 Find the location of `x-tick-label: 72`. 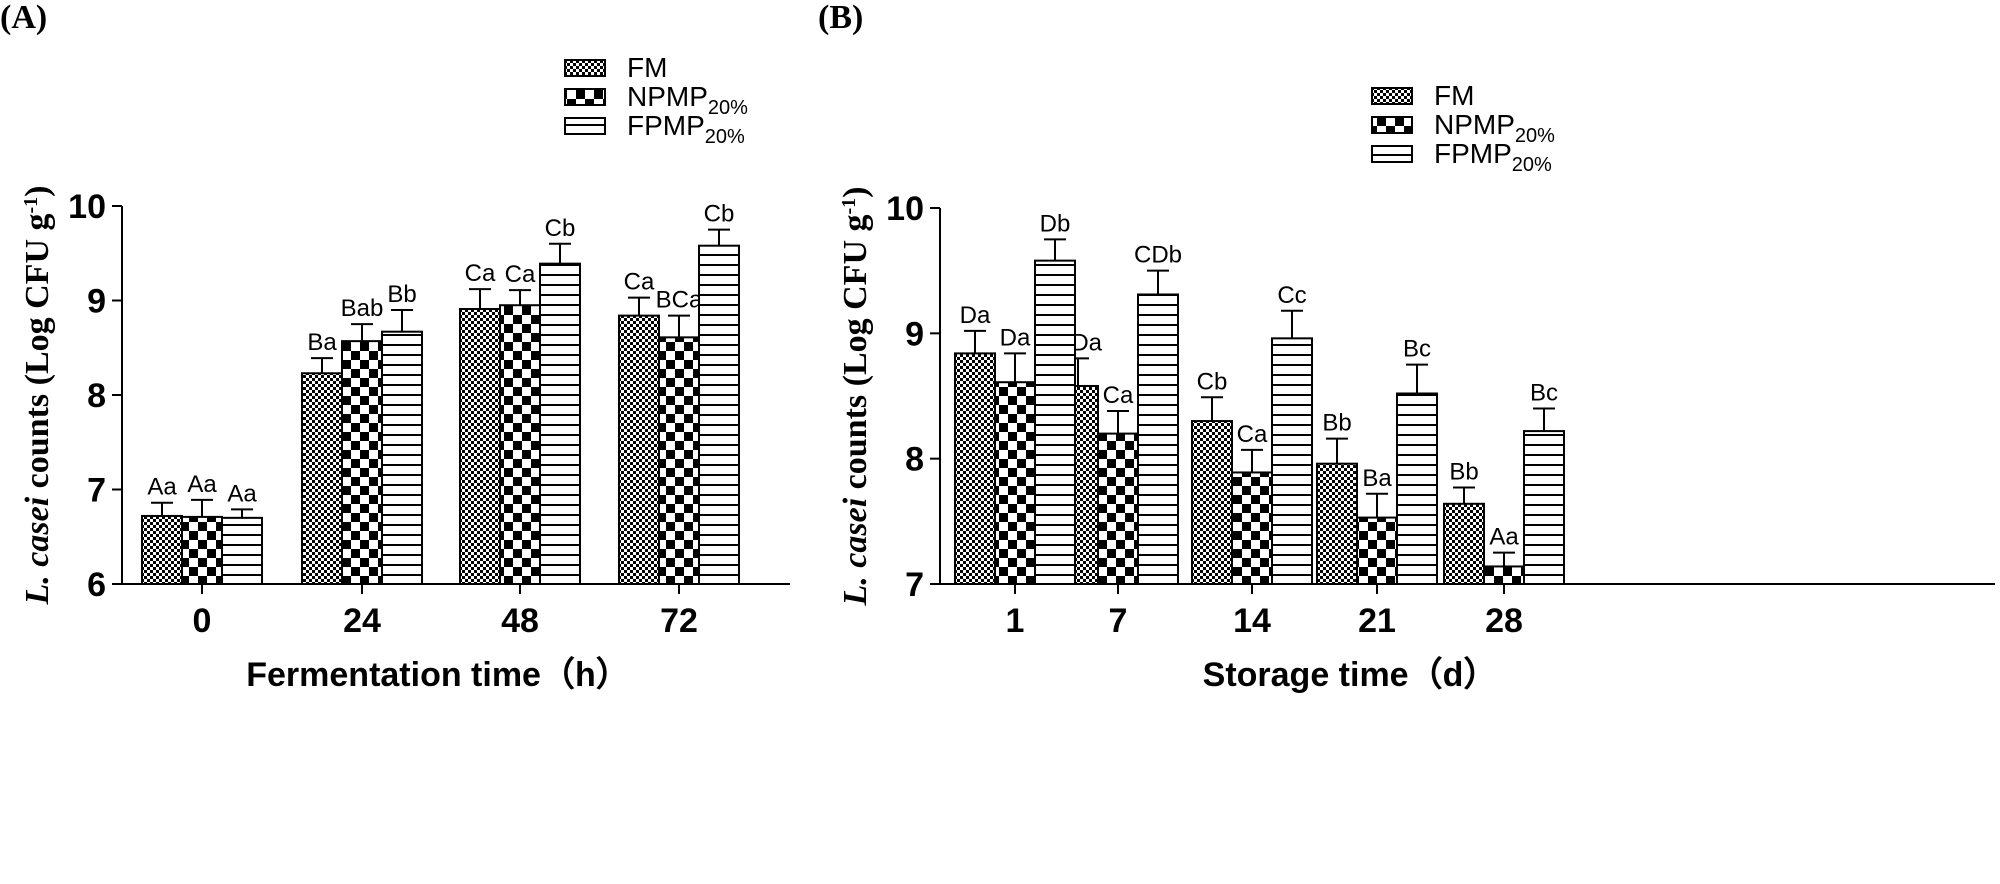

x-tick-label: 72 is located at coordinates (679, 621).